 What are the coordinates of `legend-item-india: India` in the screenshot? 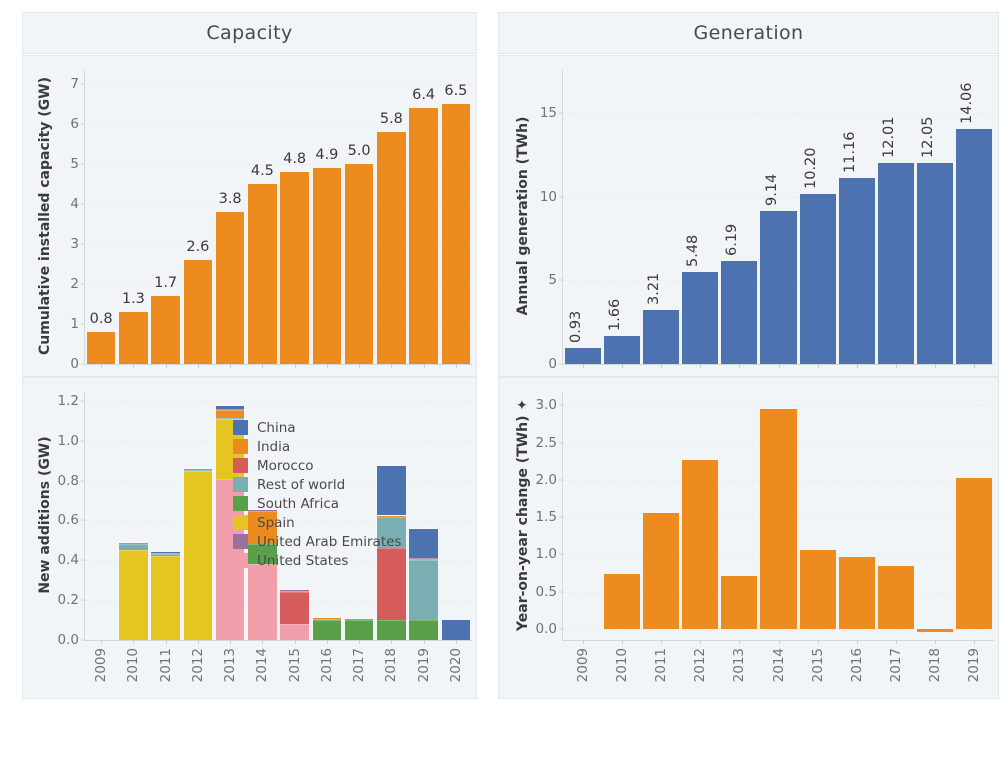 It's located at (317, 446).